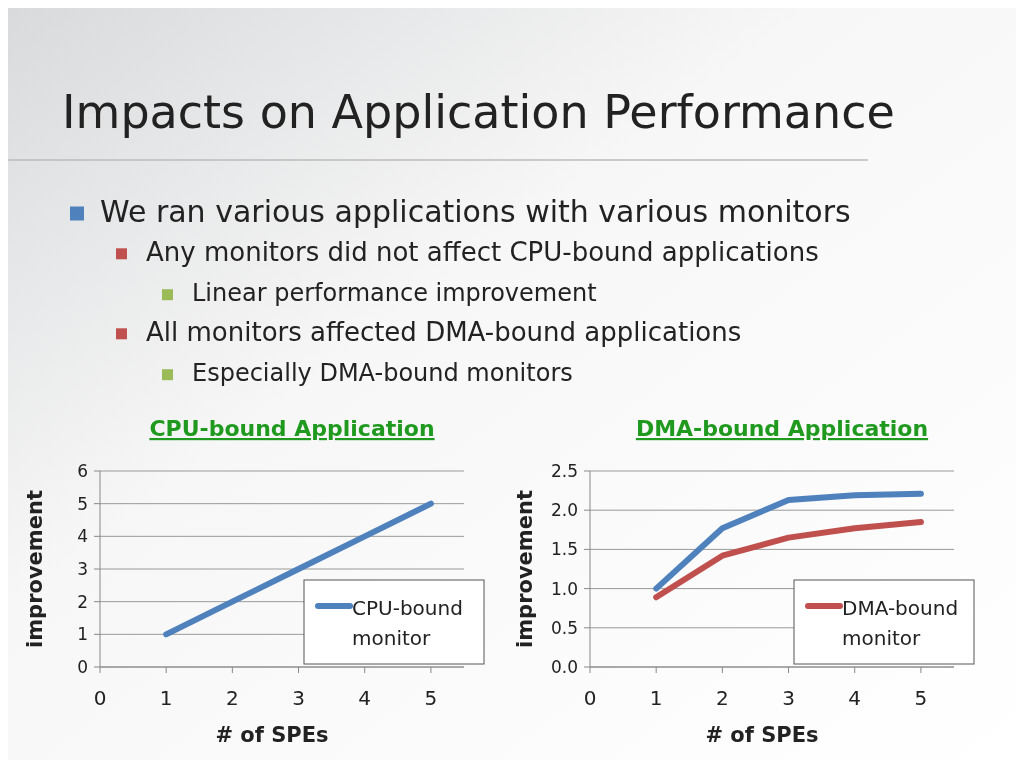 The height and width of the screenshot is (768, 1024). I want to click on y-tick-label: 4, so click(82, 536).